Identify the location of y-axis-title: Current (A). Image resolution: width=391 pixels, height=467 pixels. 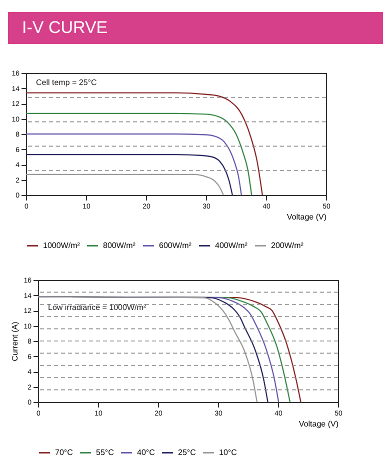
(15, 341).